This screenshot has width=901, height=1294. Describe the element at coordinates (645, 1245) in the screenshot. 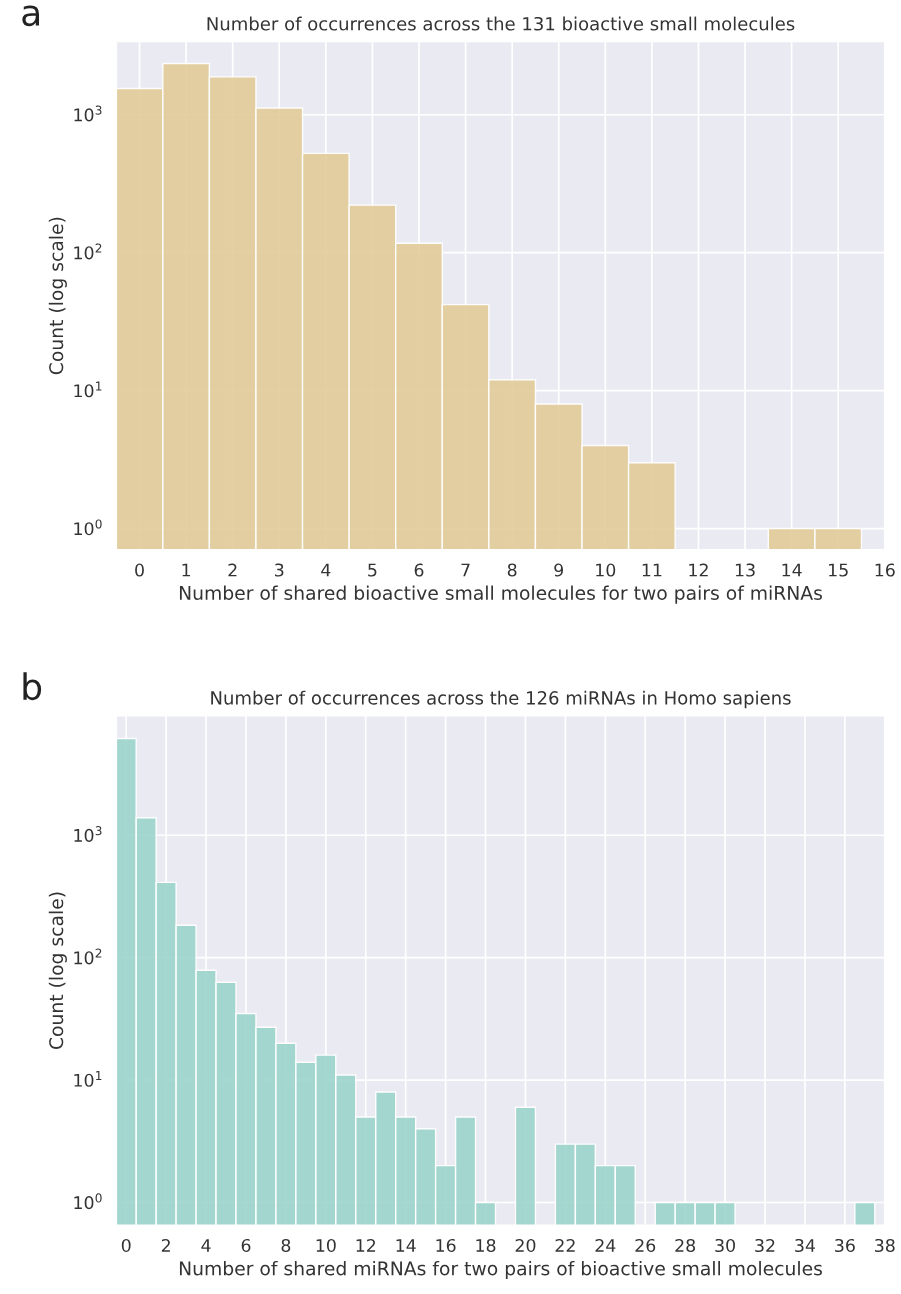

I see `x-tick-label: 26` at that location.